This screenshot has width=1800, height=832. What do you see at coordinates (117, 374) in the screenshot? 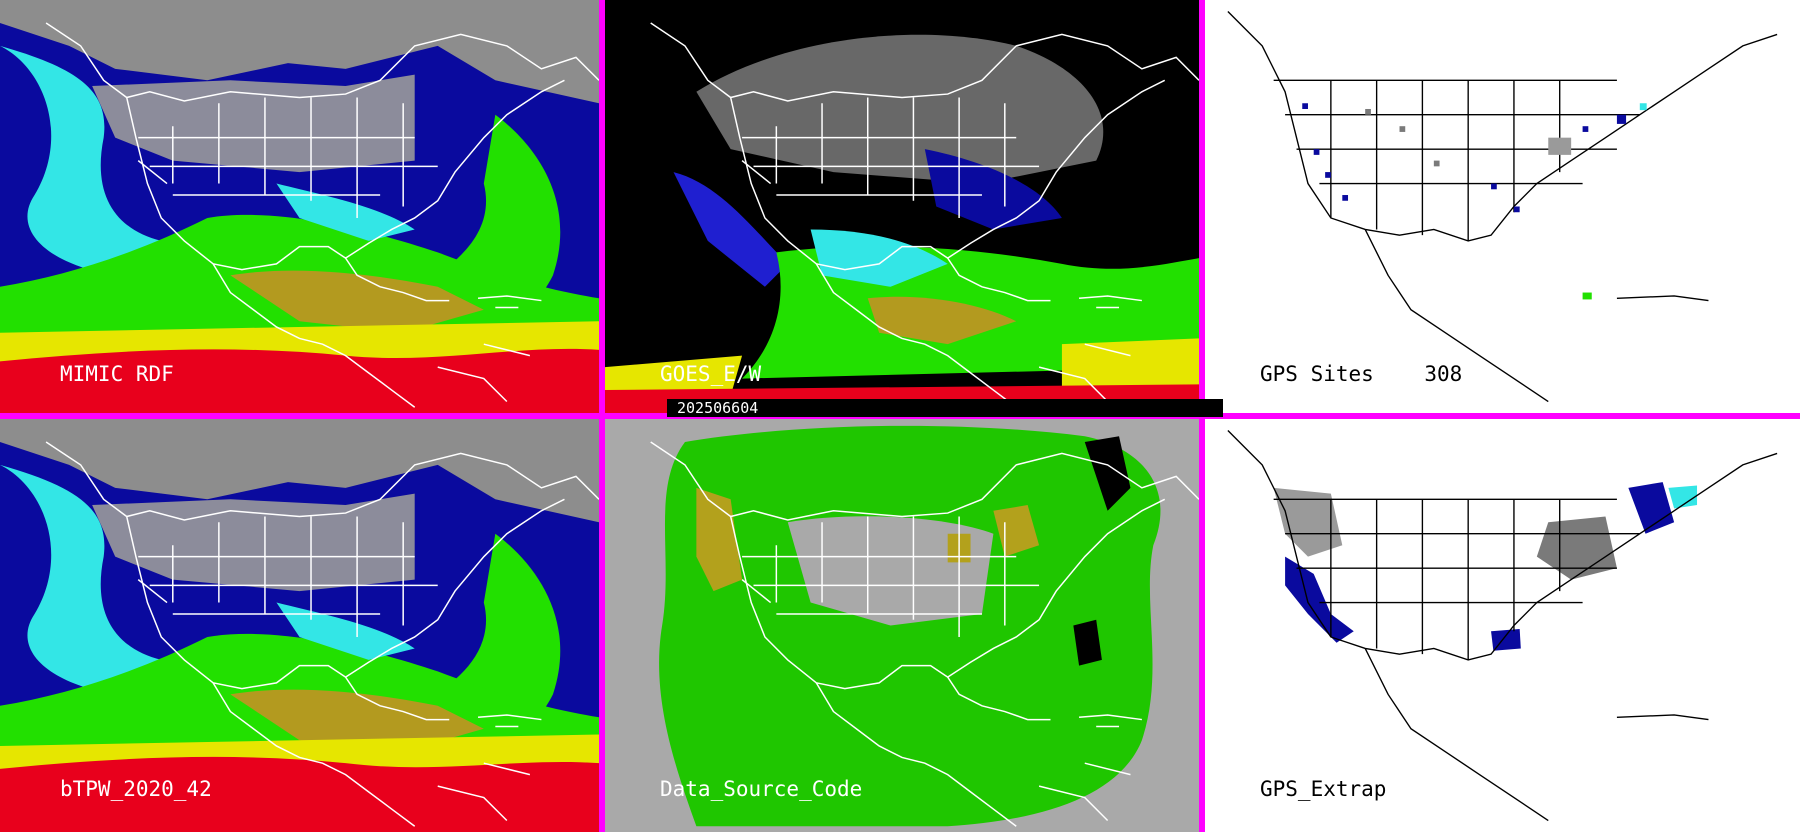
I see `mimic-rdf-label: MIMIC RDF` at bounding box center [117, 374].